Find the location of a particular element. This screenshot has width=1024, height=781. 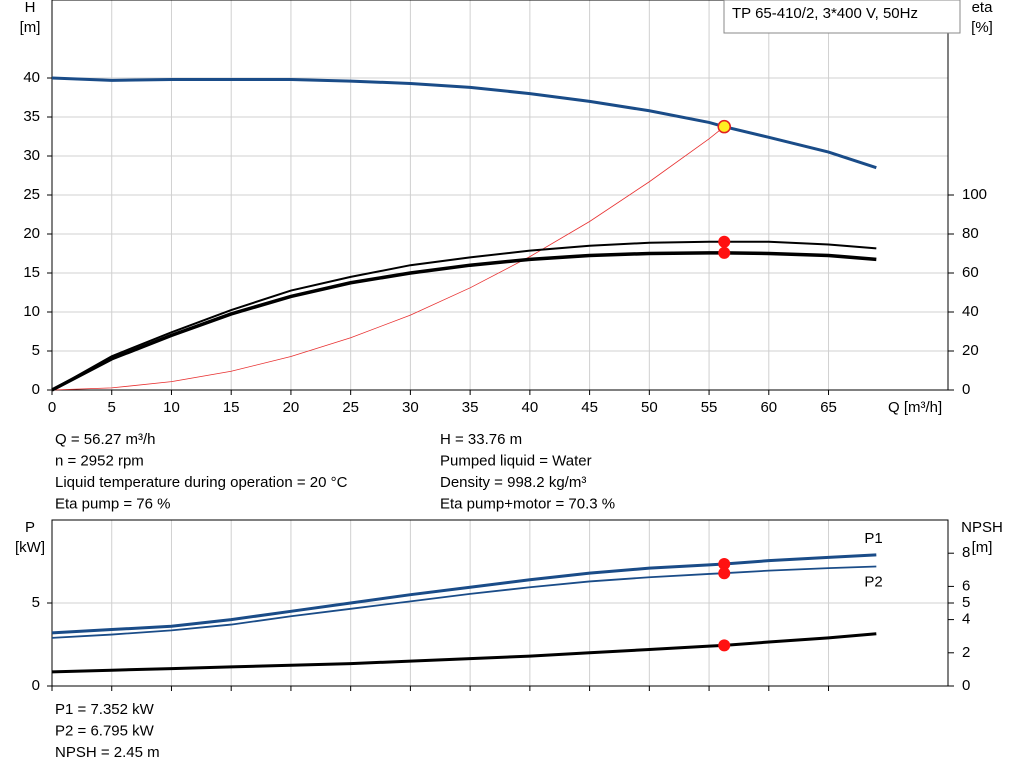

y2-tick-label: 2 is located at coordinates (966, 652).